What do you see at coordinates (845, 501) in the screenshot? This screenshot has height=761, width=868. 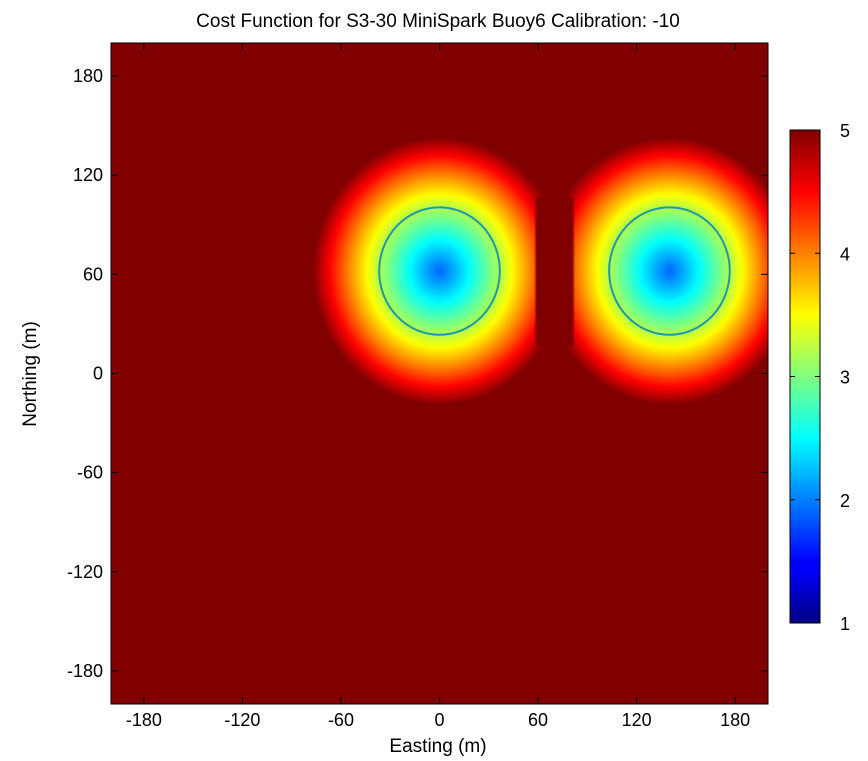 I see `colorbar-tick-label: 2` at bounding box center [845, 501].